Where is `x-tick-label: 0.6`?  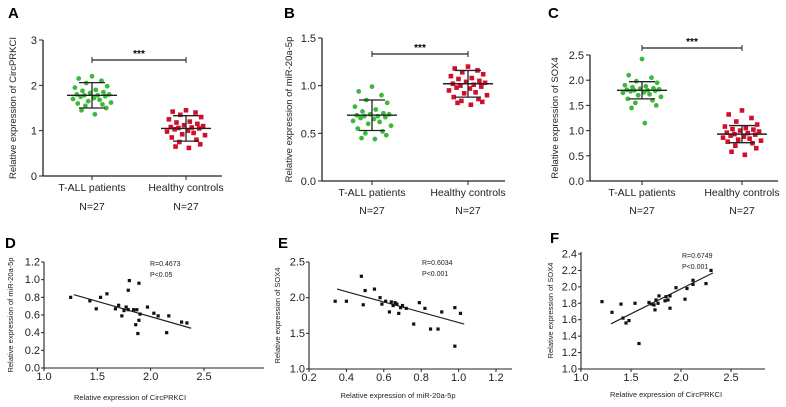
x-tick-label: 0.6 is located at coordinates (383, 378).